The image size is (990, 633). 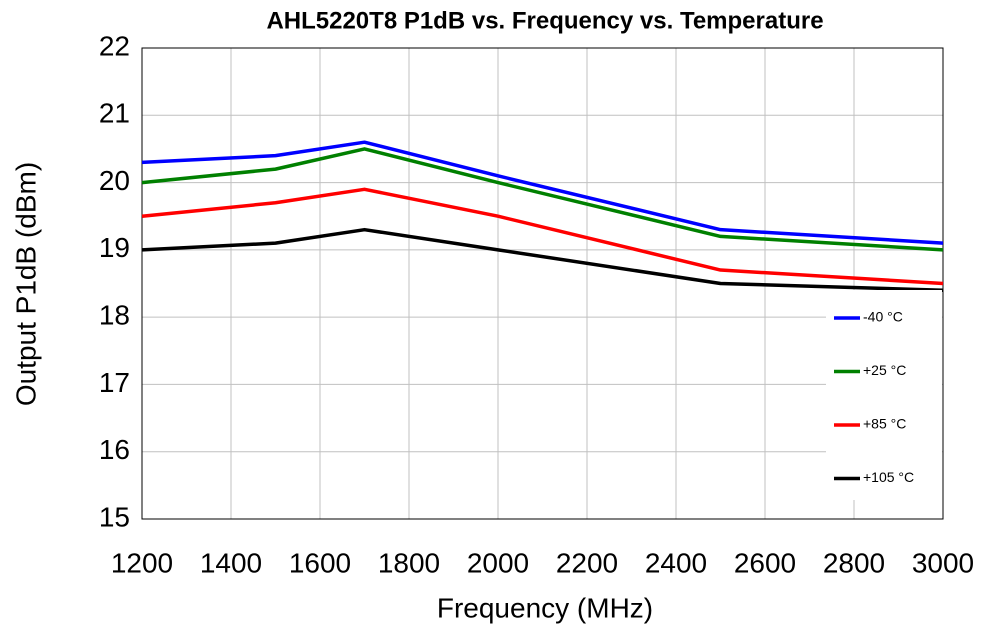 I want to click on x-tick-label: 1600, so click(x=320, y=562).